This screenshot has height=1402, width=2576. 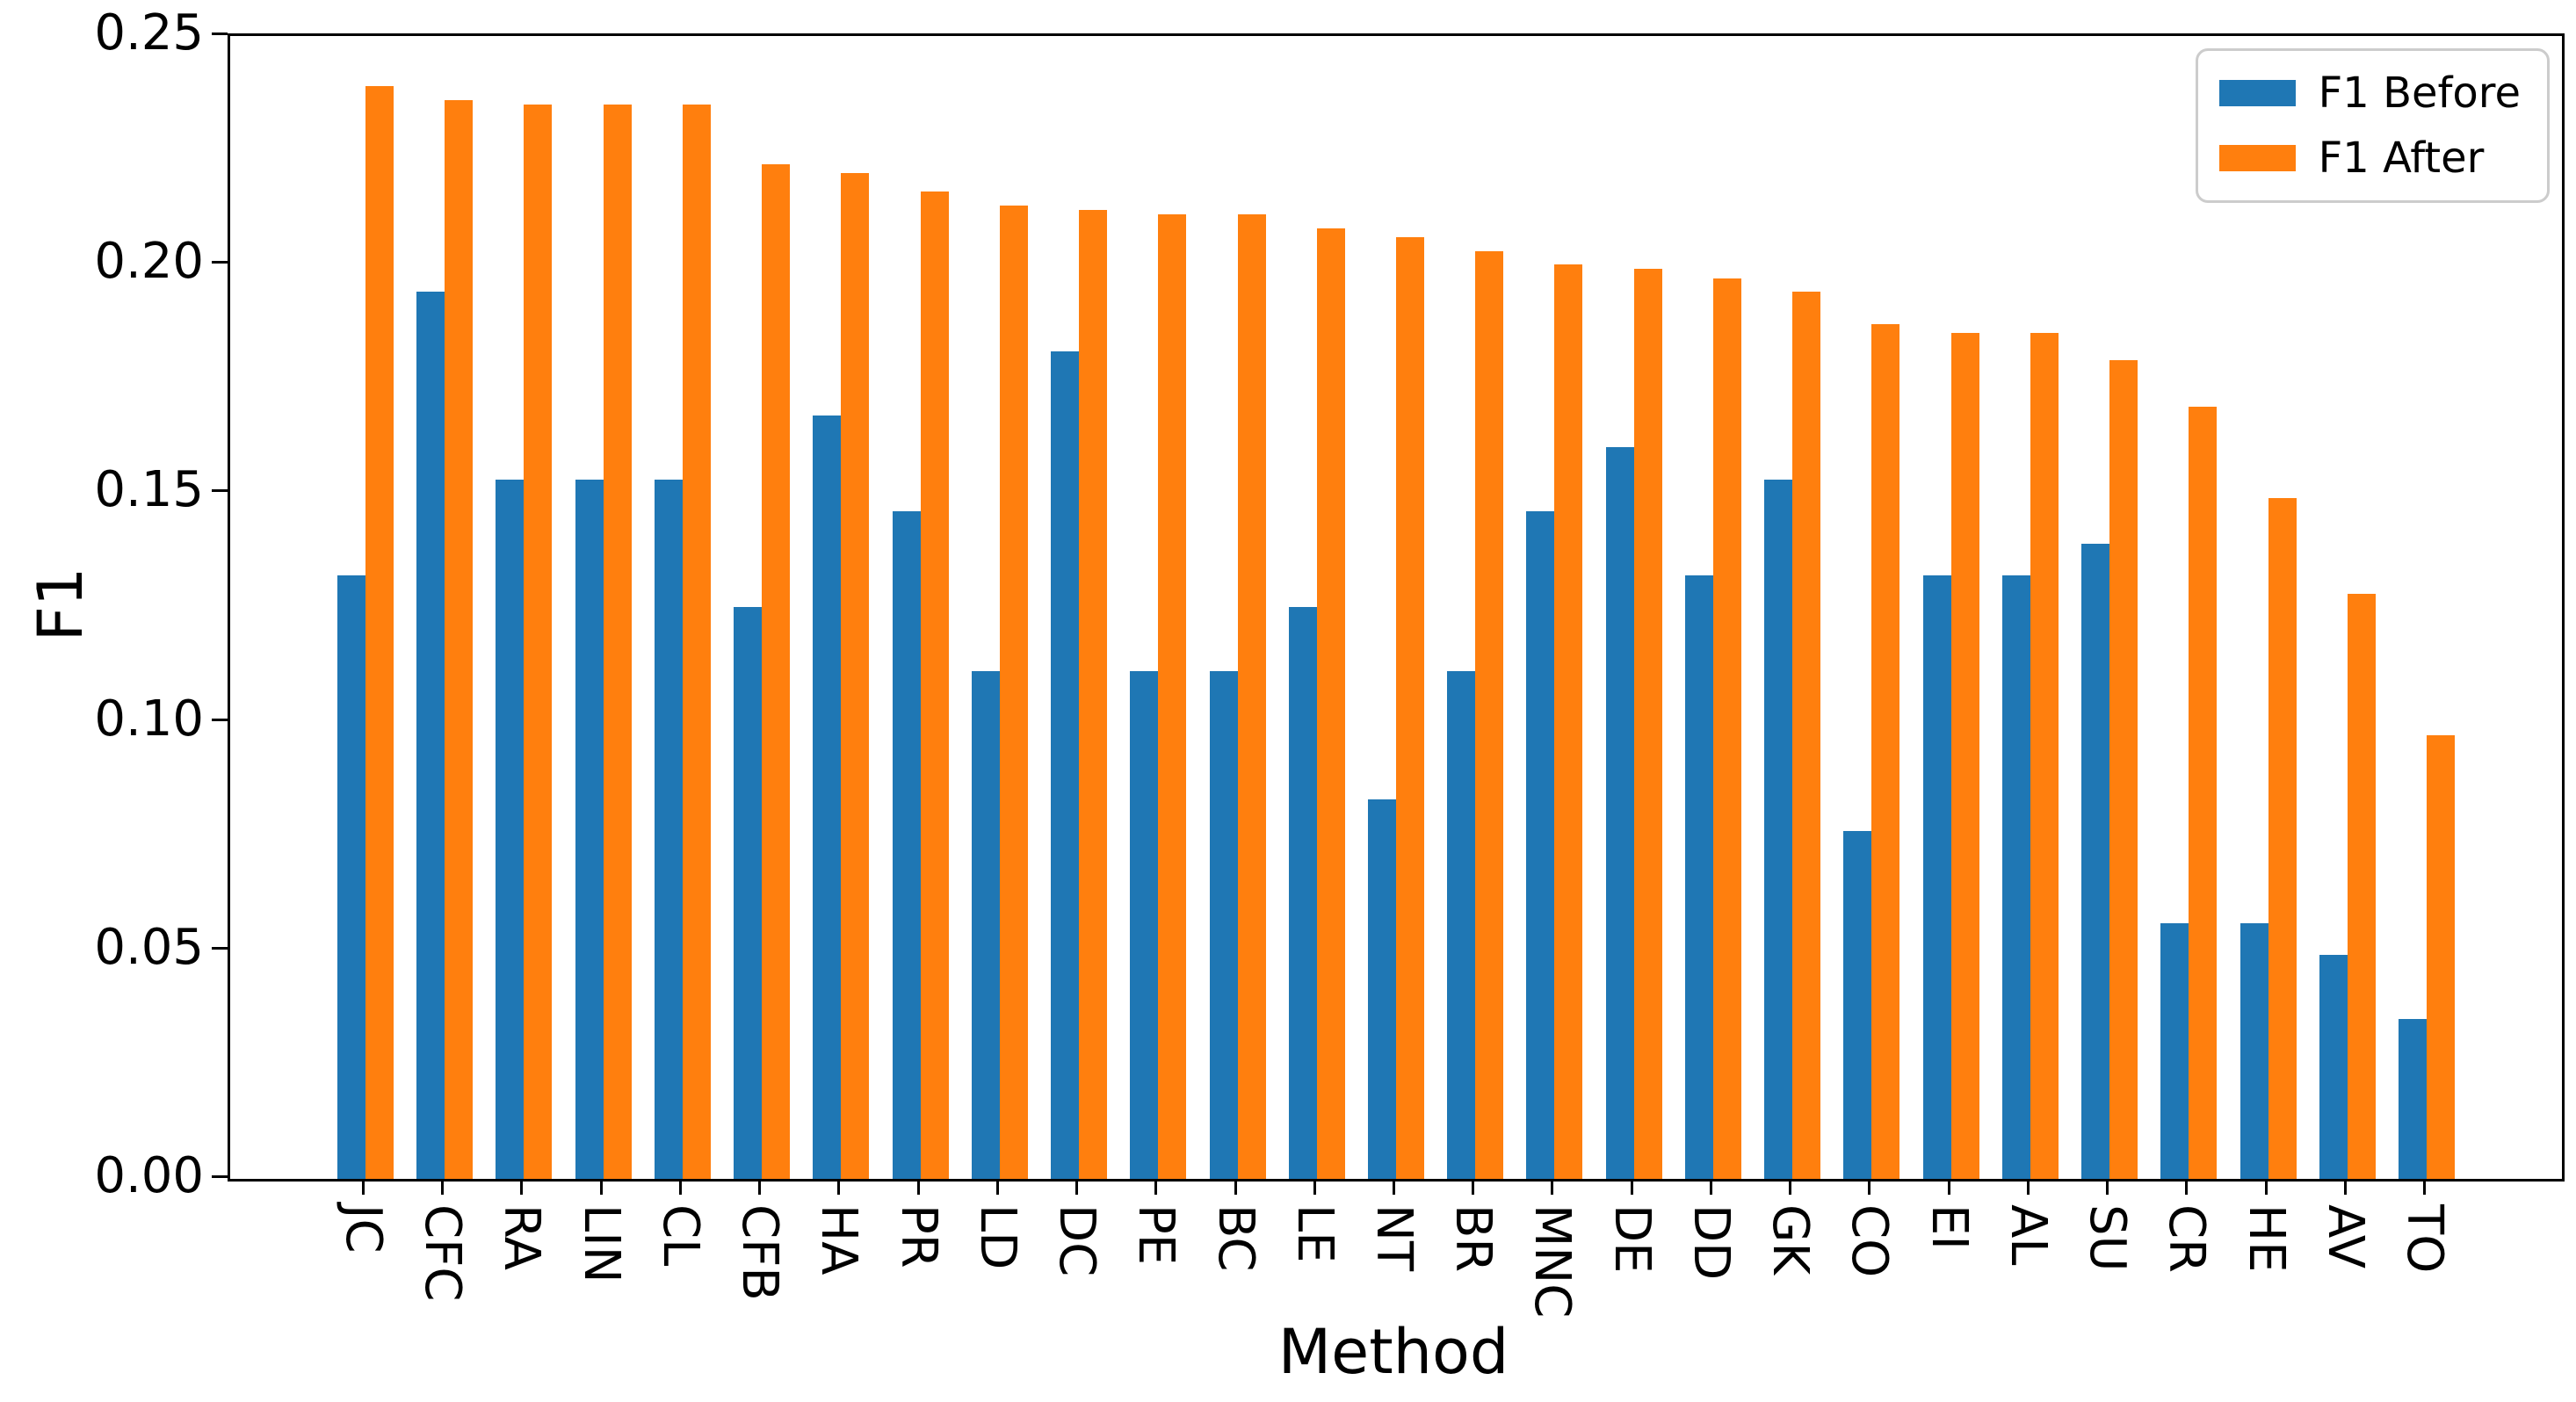 What do you see at coordinates (1461, 925) in the screenshot?
I see `bar-before-br` at bounding box center [1461, 925].